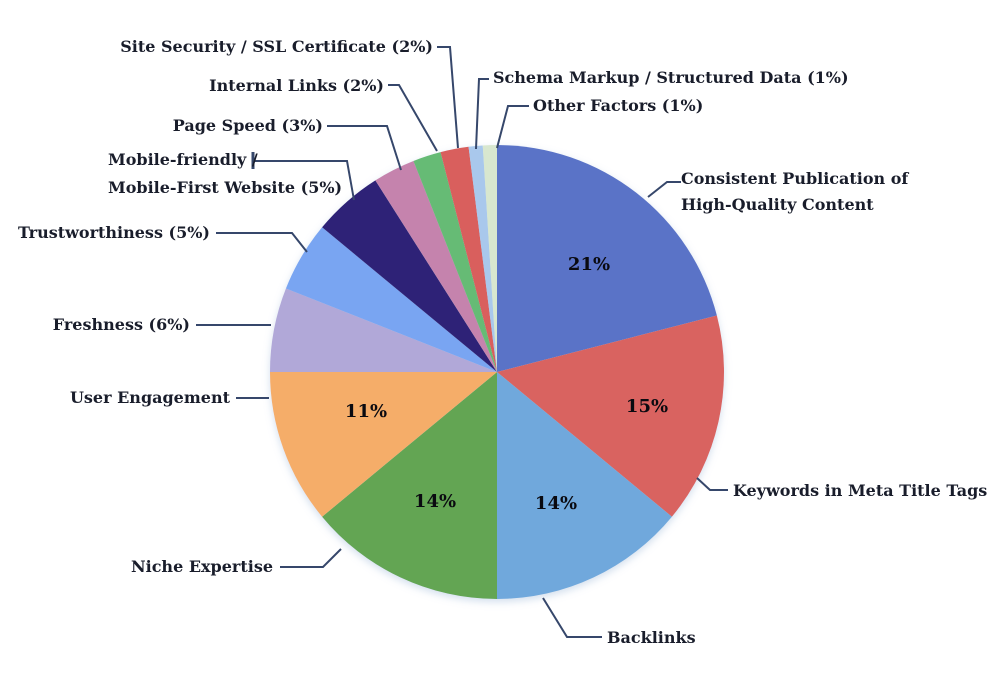  Describe the element at coordinates (413, 118) in the screenshot. I see `leader-line-internal-links` at that location.